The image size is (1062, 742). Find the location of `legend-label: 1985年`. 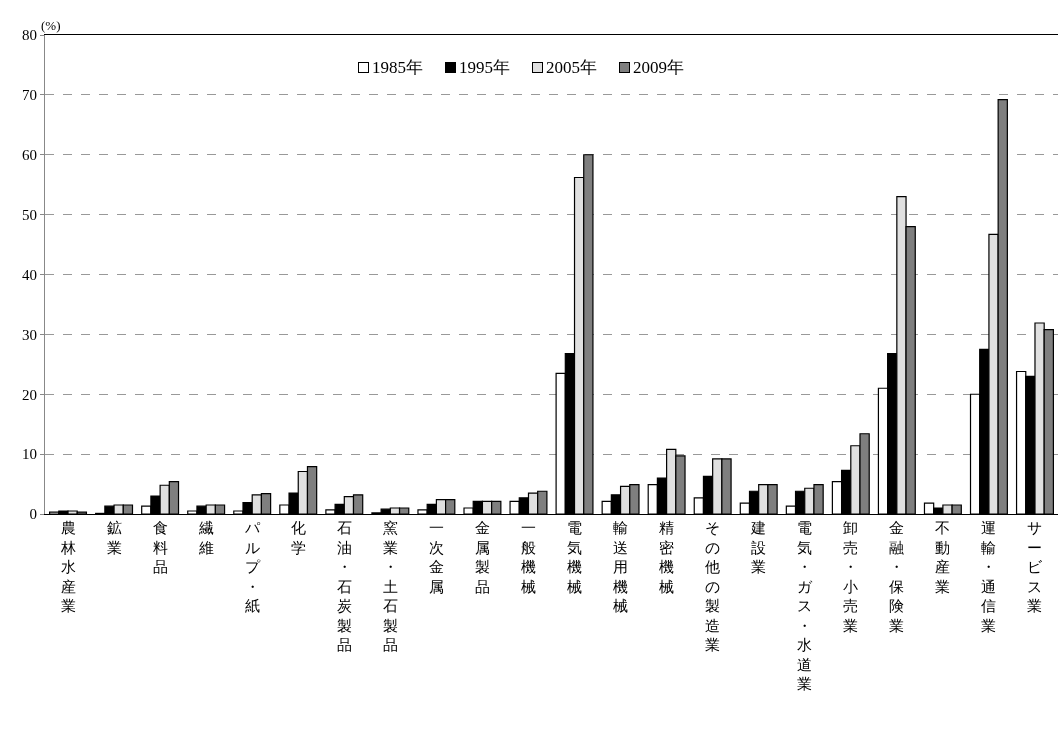

legend-label: 1985年 is located at coordinates (398, 68).